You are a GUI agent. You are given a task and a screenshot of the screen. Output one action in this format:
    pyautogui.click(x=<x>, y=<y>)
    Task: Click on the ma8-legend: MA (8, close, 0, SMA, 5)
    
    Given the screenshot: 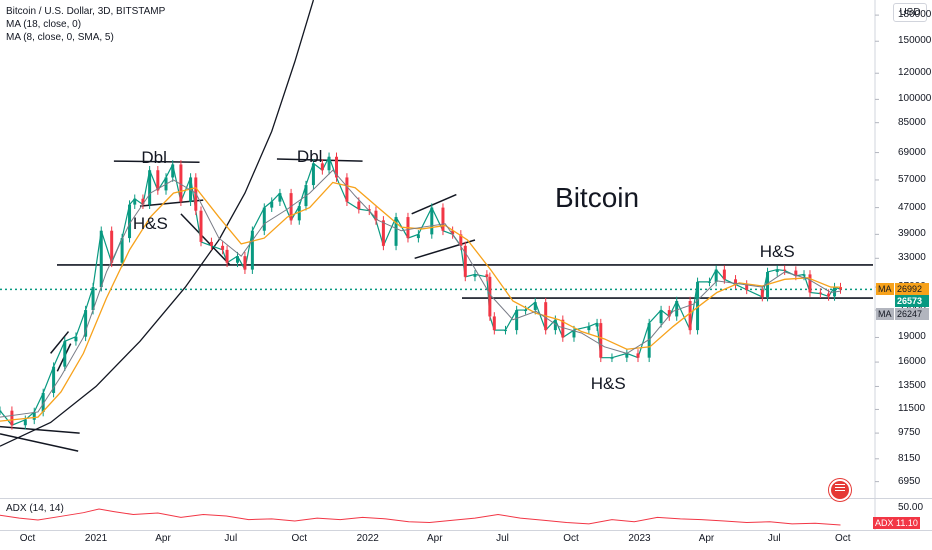 What is the action you would take?
    pyautogui.click(x=60, y=37)
    